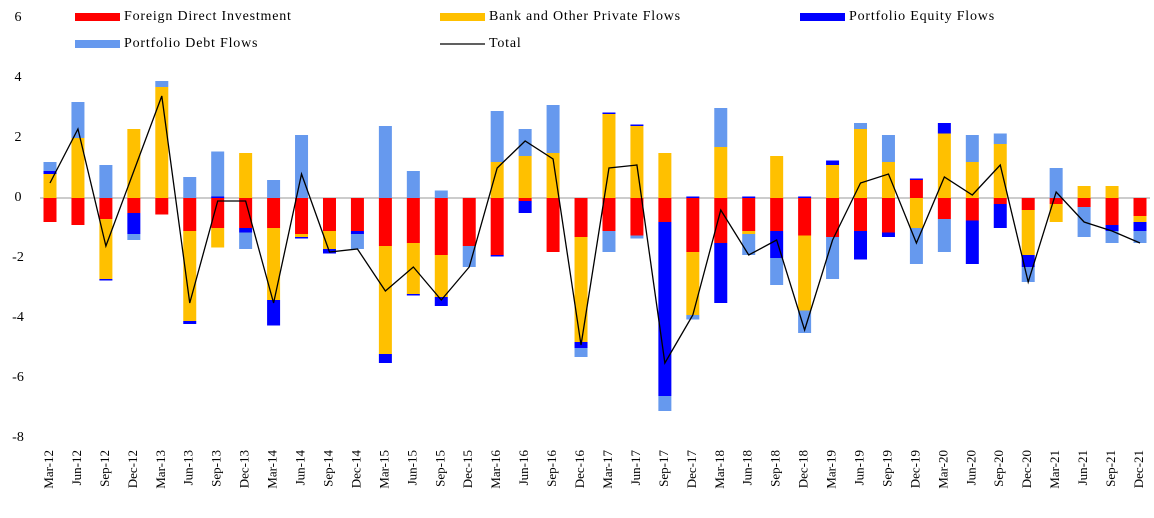  What do you see at coordinates (160, 469) in the screenshot?
I see `x-tick-label: Mar-13` at bounding box center [160, 469].